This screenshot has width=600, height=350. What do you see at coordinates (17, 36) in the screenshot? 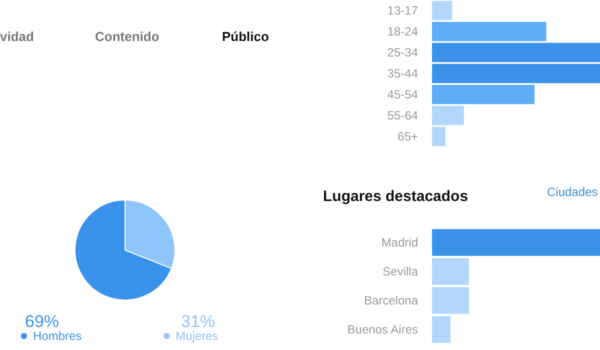
I see `text: vidad` at bounding box center [17, 36].